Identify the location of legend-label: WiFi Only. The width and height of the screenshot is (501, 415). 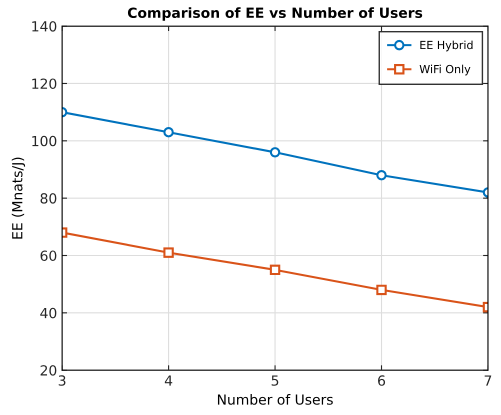
(445, 70).